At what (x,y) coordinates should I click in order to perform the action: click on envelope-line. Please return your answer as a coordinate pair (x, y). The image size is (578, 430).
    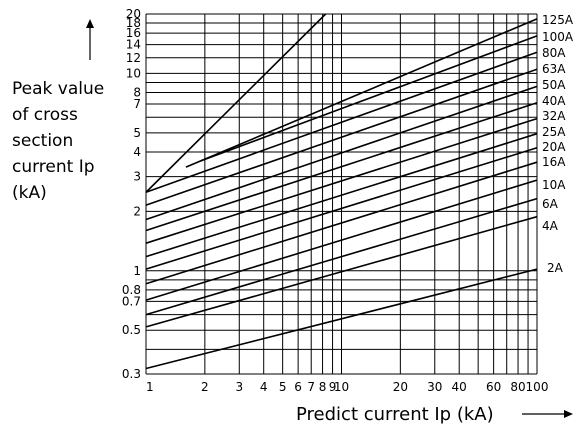
    Looking at the image, I should click on (236, 103).